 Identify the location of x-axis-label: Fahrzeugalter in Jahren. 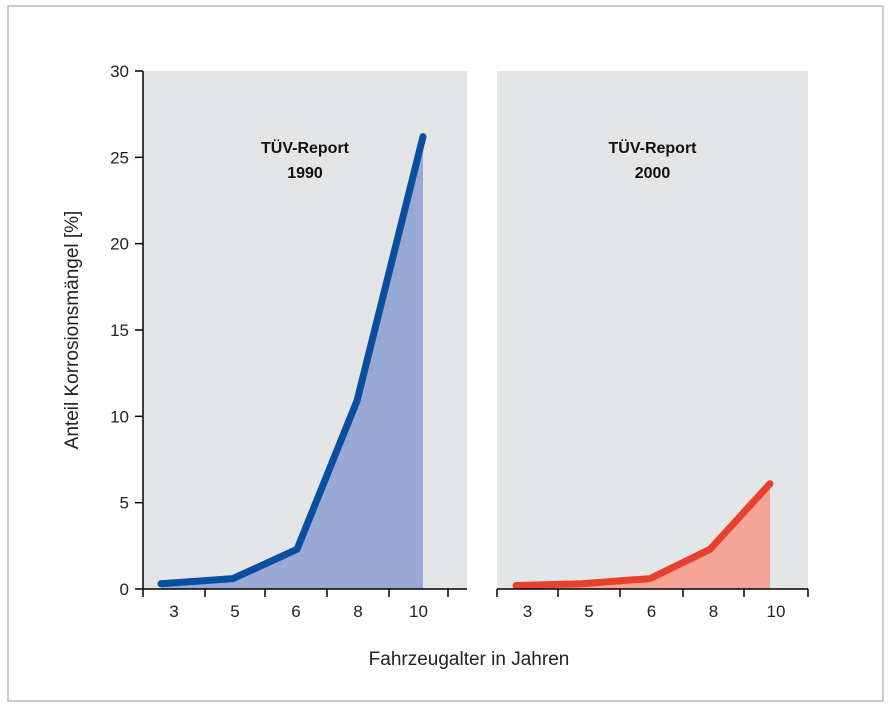
(469, 659).